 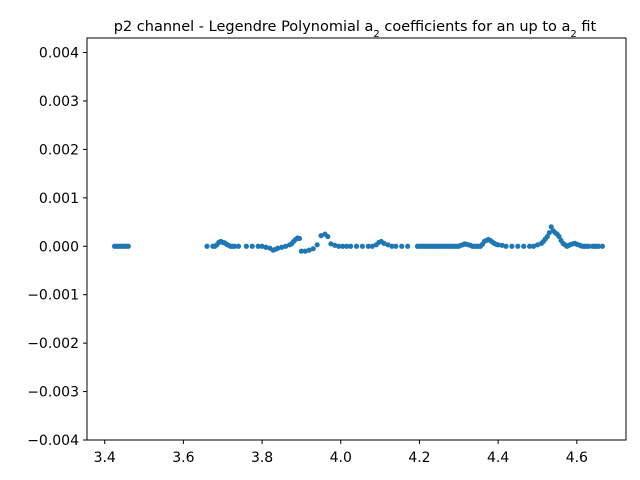 I want to click on y-tick-label: −0.002, so click(x=53, y=344).